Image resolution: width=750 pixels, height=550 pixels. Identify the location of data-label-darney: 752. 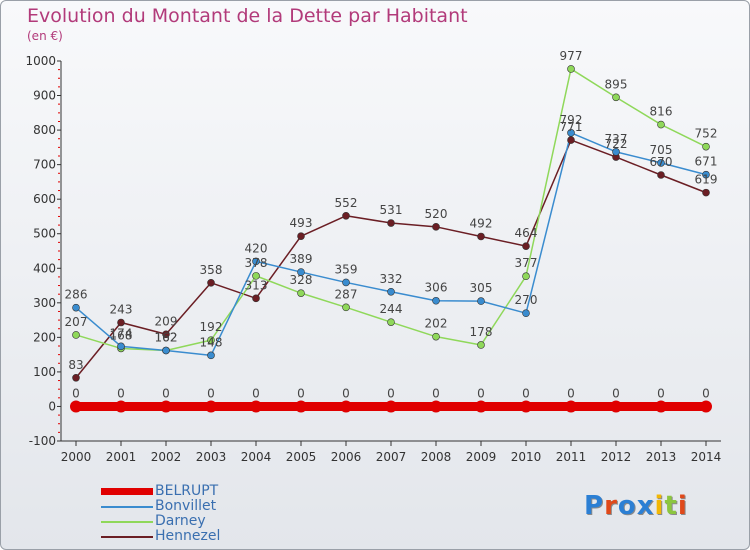
(706, 134).